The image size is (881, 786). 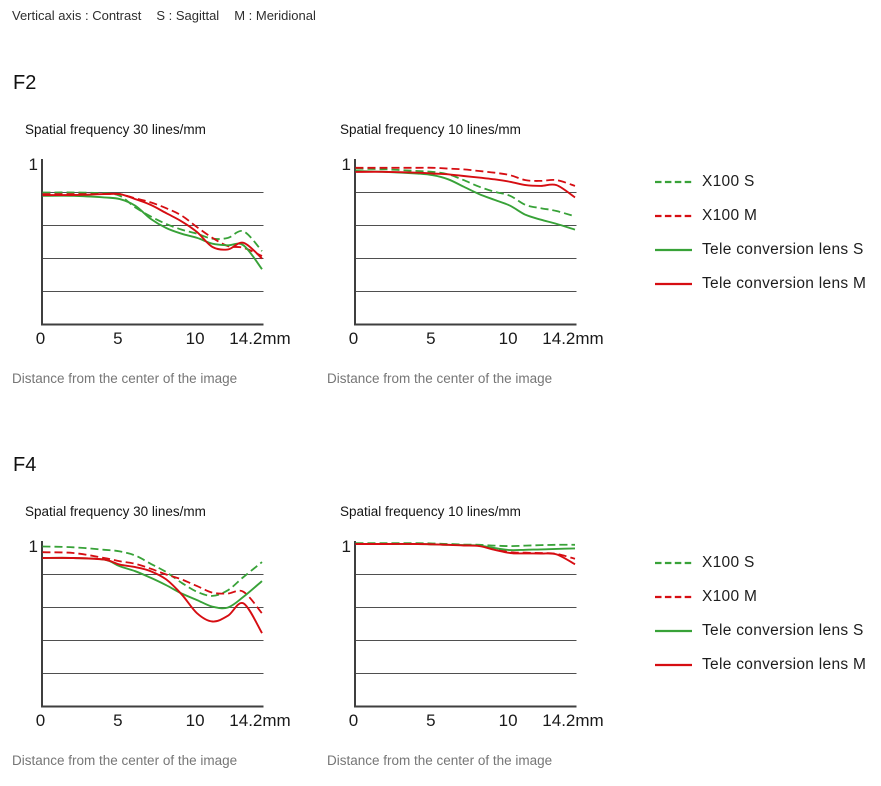 I want to click on note-sagittal: S : Sagittal, so click(x=188, y=15).